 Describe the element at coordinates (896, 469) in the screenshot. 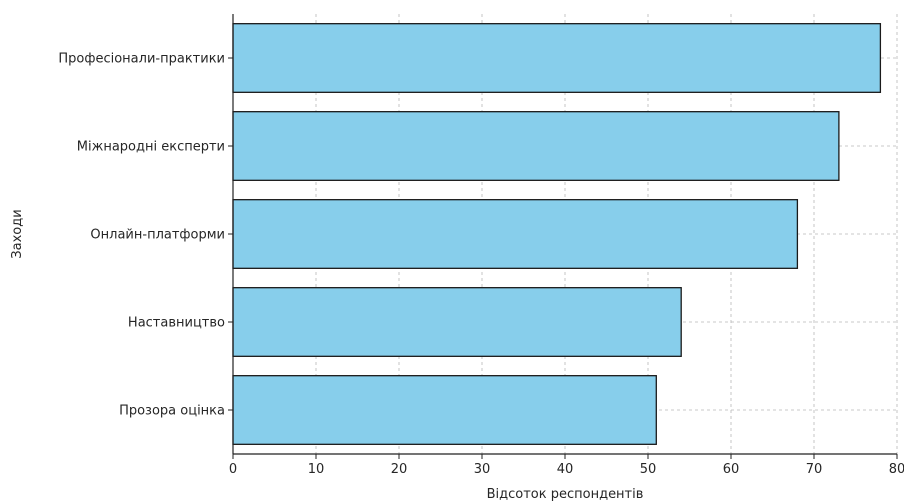

I see `x-tick-label: 80` at that location.